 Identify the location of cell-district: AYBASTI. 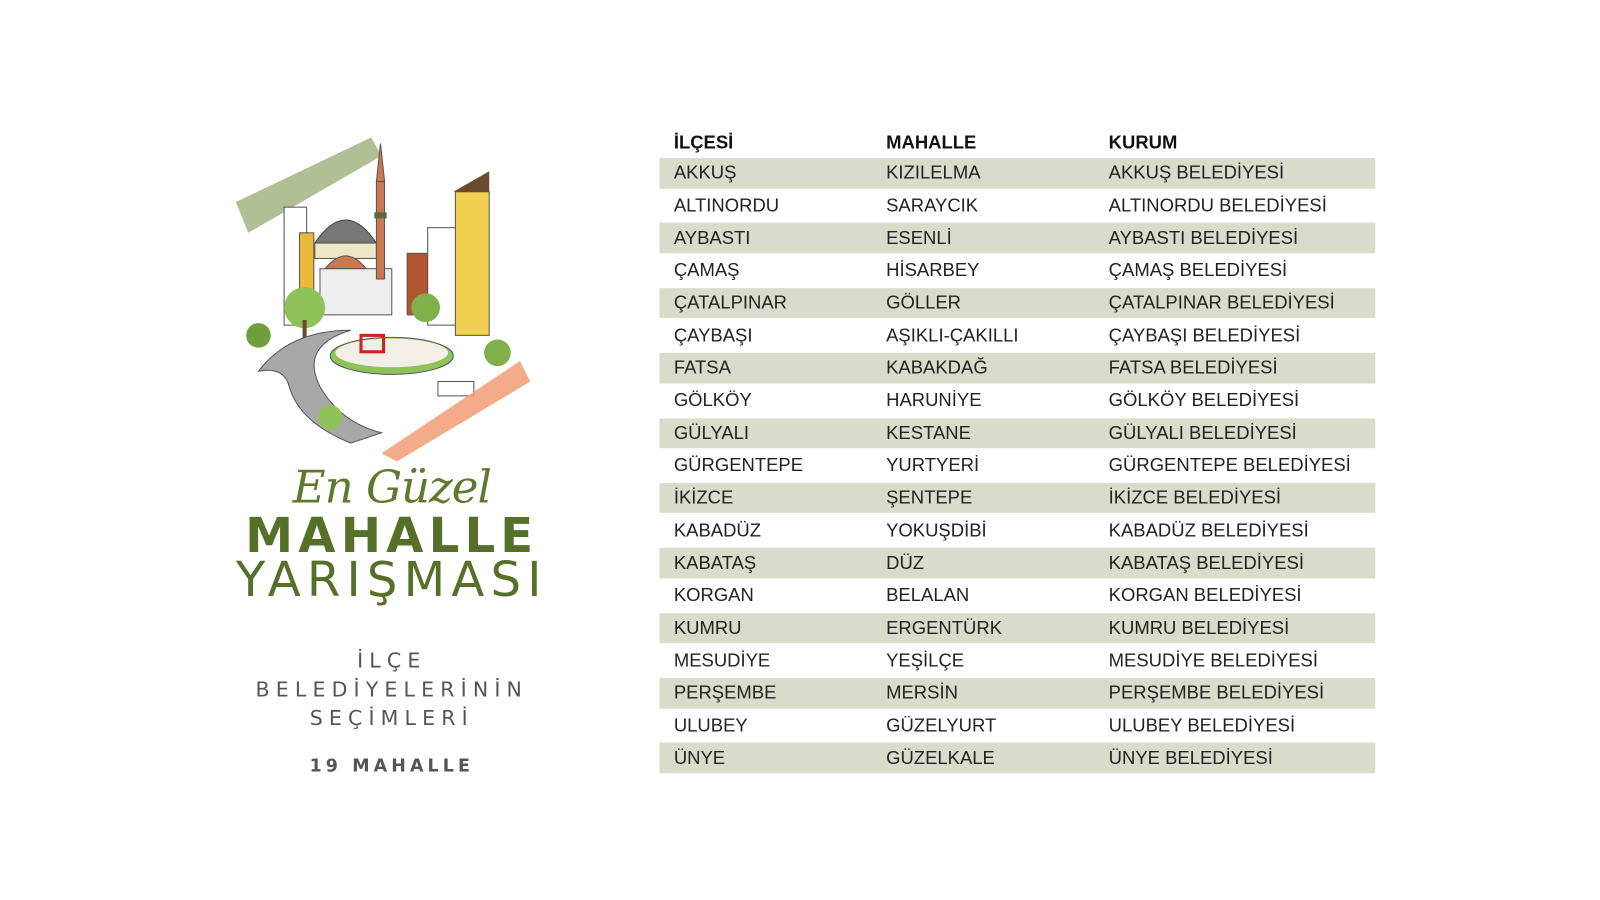
(712, 237).